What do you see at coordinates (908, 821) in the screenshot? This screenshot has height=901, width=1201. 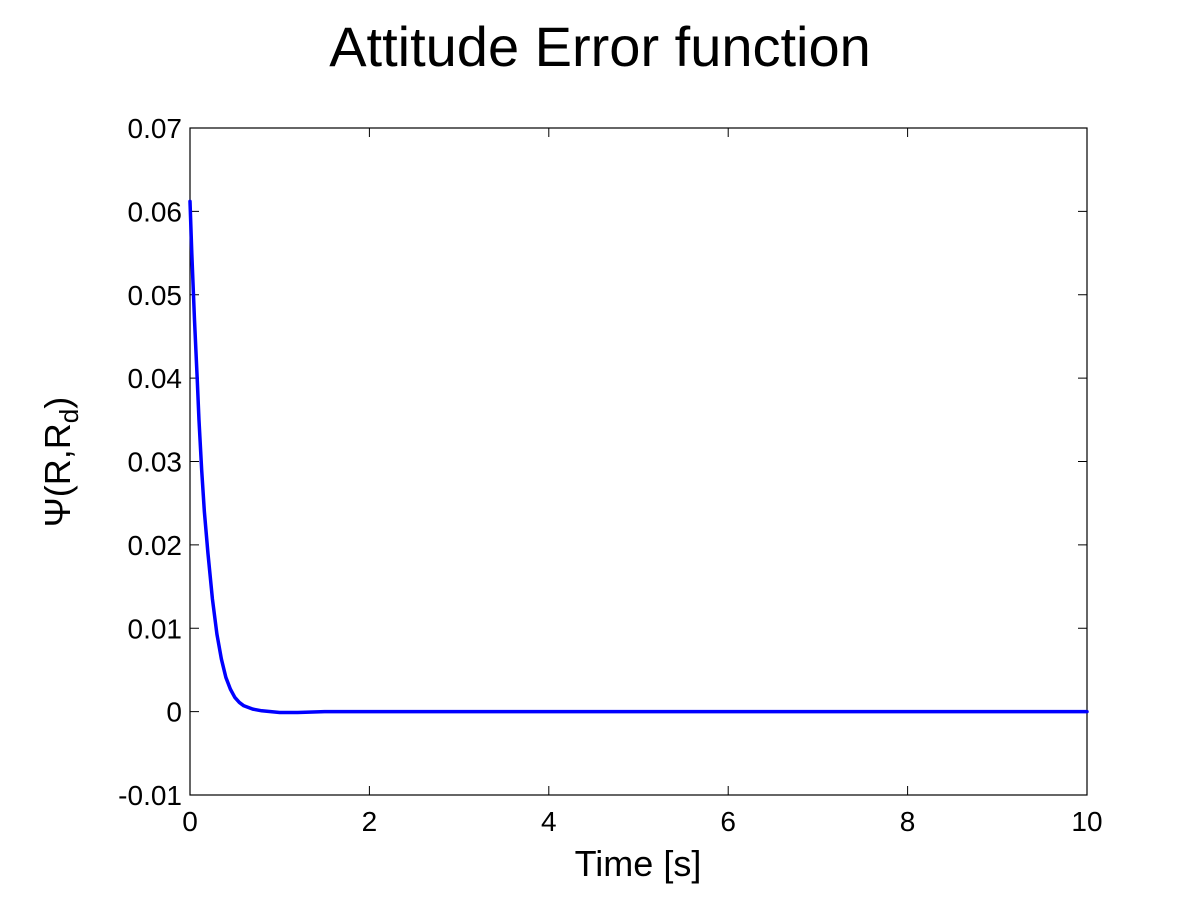 I see `x-tick-label: 8` at bounding box center [908, 821].